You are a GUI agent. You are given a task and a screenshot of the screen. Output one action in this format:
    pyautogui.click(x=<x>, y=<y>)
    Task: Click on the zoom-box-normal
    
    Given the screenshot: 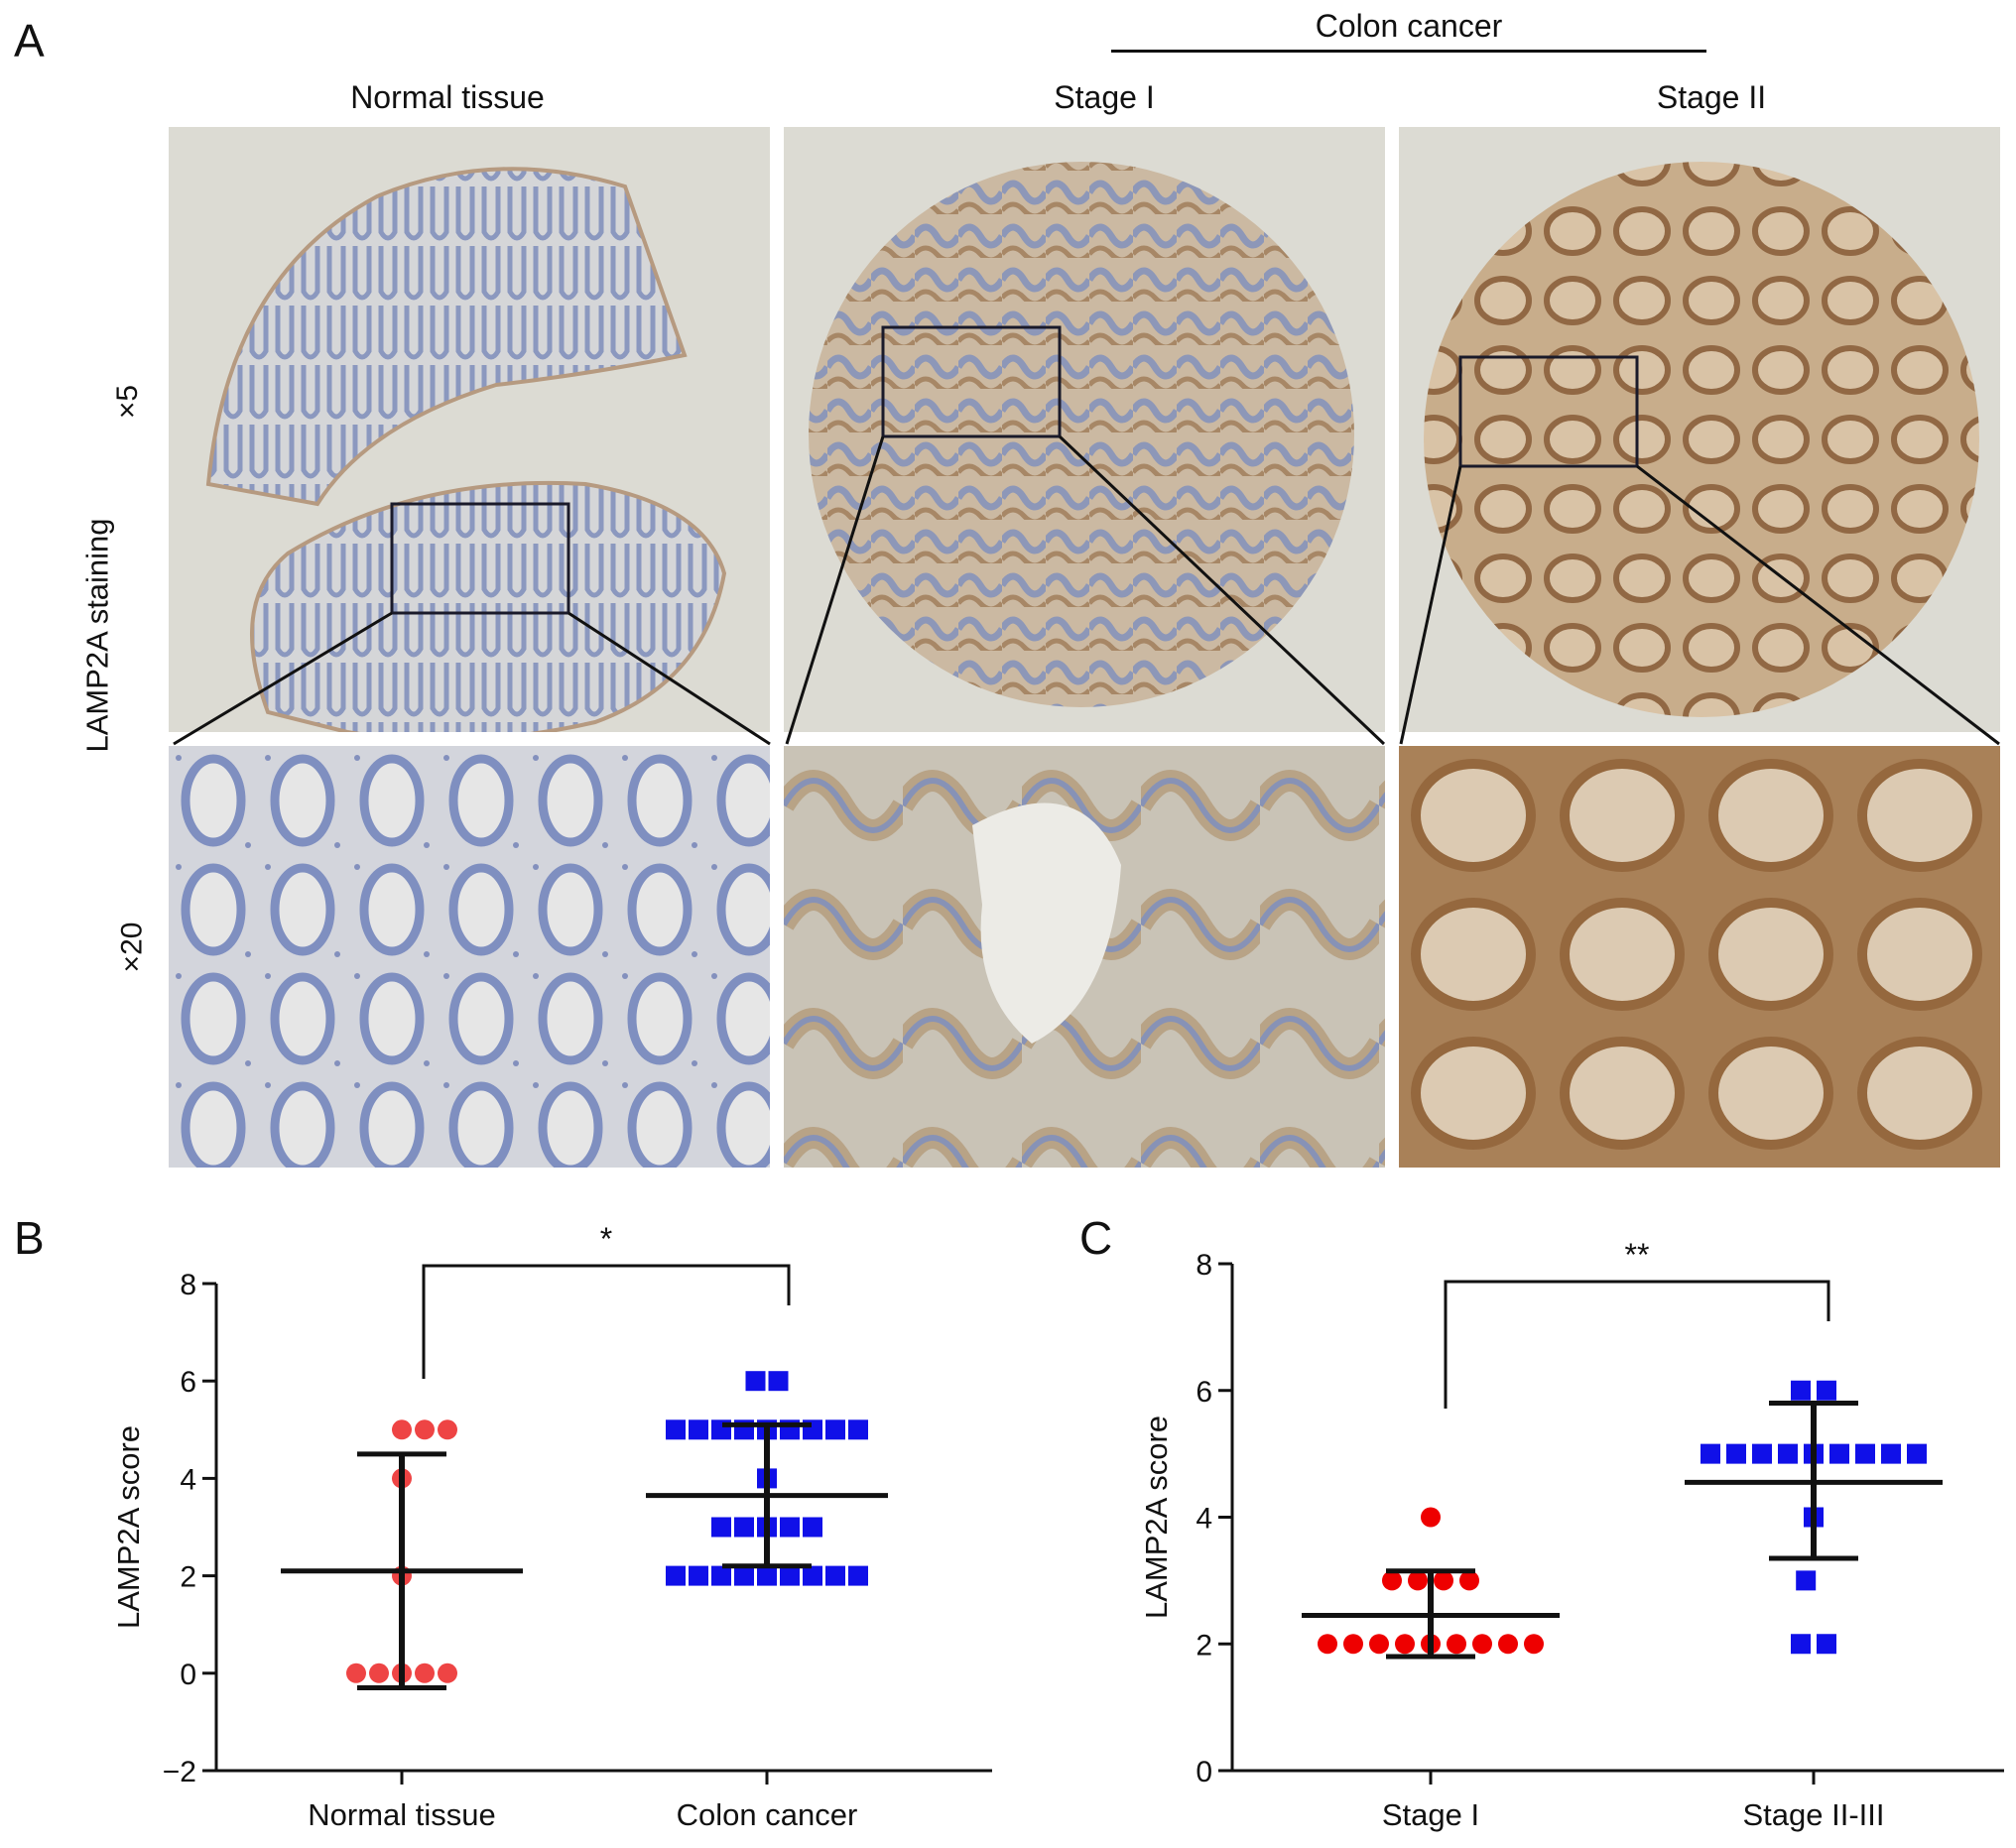 What is the action you would take?
    pyautogui.click(x=480, y=558)
    